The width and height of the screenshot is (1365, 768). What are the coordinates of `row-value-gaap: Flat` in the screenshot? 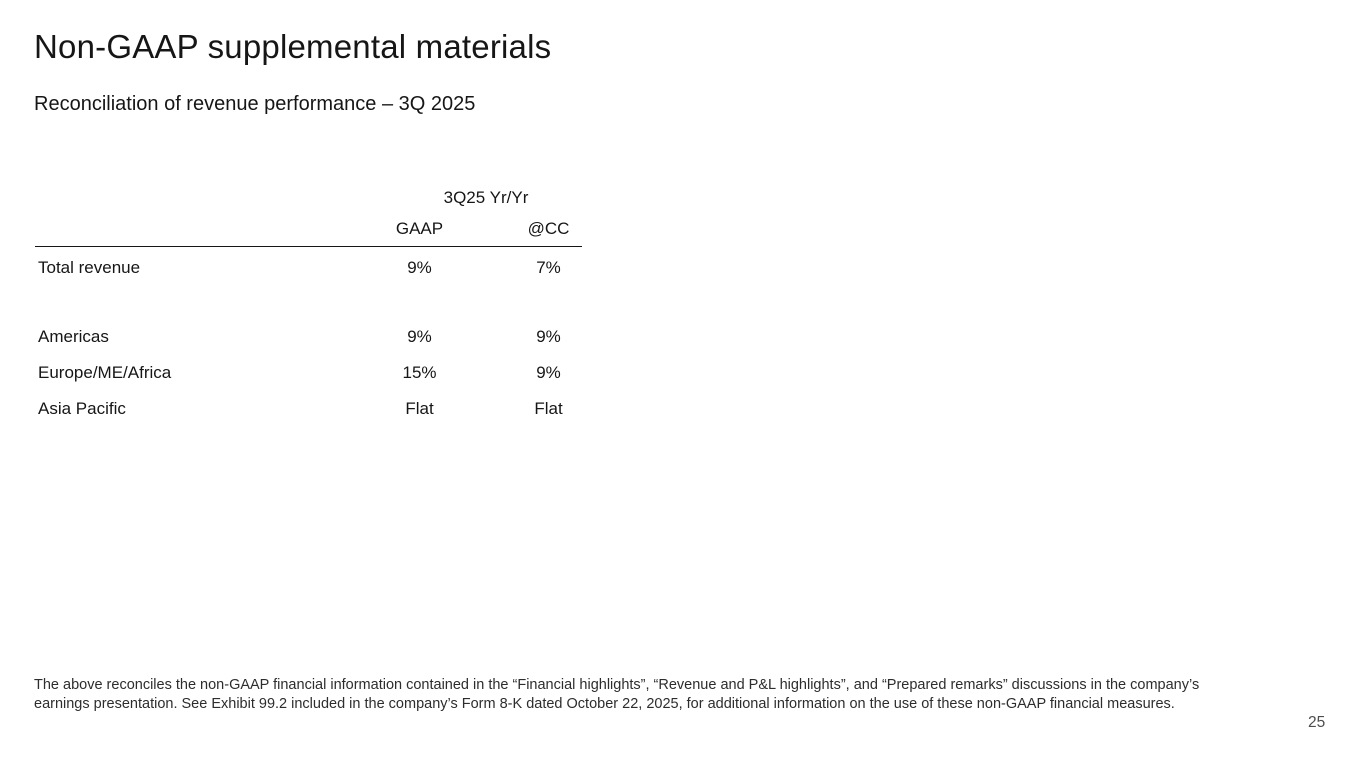 It's located at (419, 408).